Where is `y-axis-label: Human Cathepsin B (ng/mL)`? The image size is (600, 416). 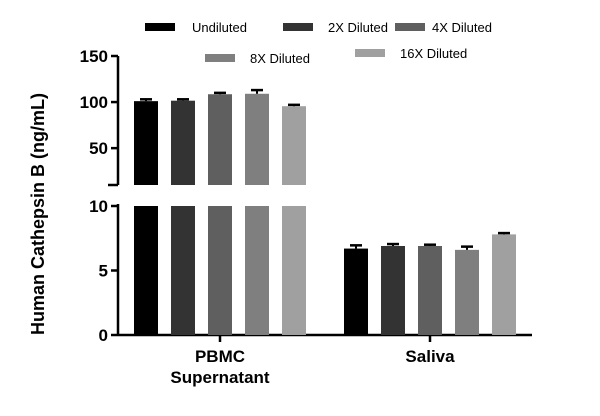
y-axis-label: Human Cathepsin B (ng/mL) is located at coordinates (38, 214).